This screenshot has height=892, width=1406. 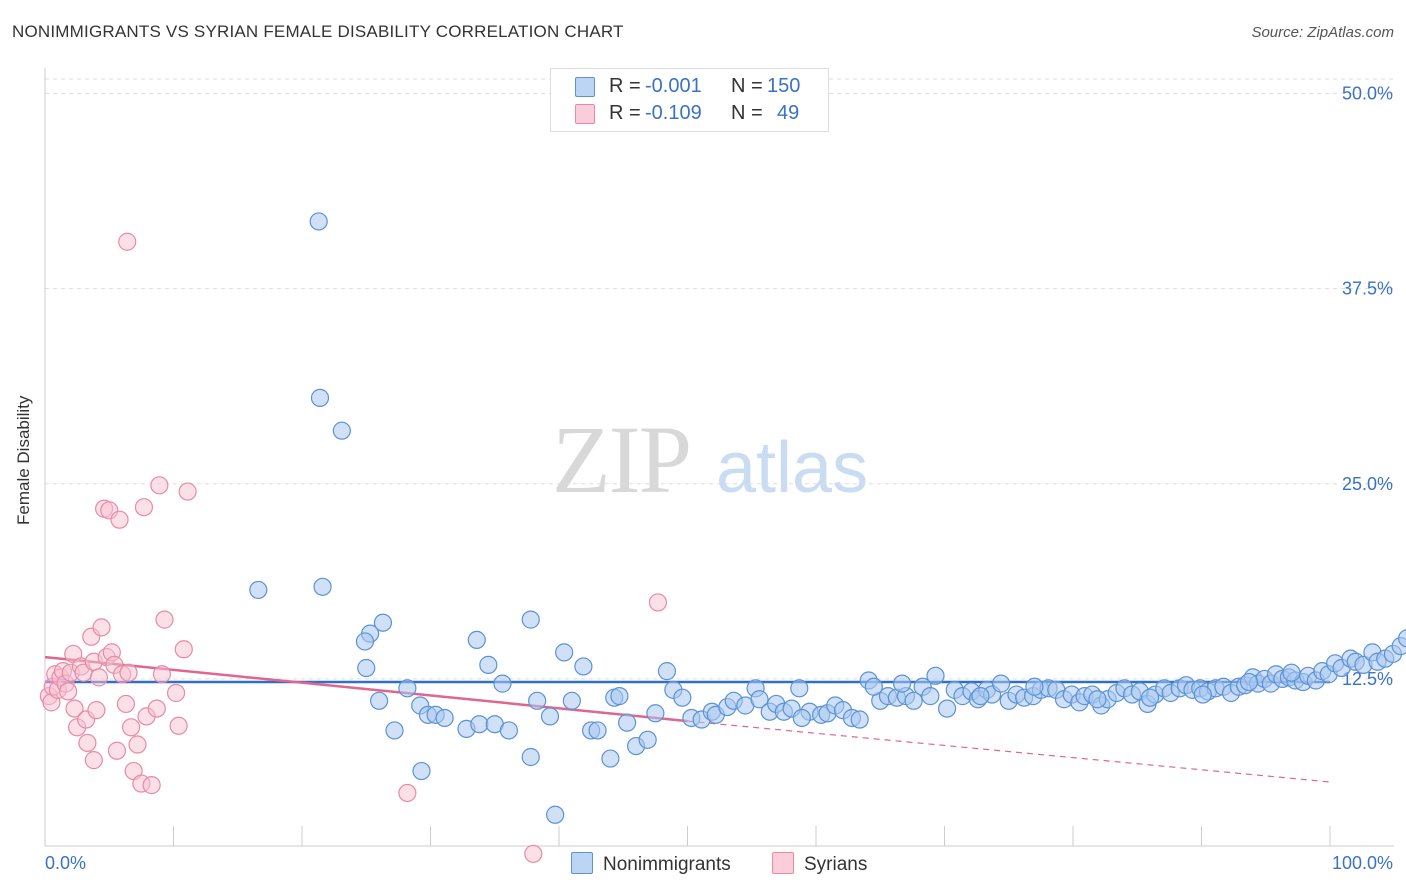 What do you see at coordinates (788, 113) in the screenshot?
I see `legend-n-value: 49` at bounding box center [788, 113].